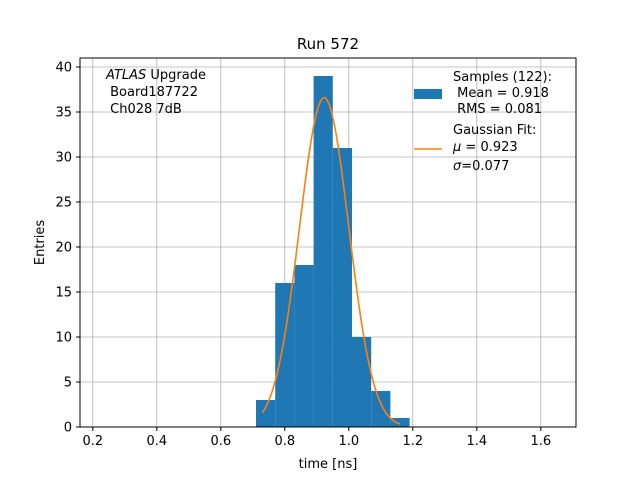  I want to click on legend-samples-mean: Mean = 0.918, so click(501, 93).